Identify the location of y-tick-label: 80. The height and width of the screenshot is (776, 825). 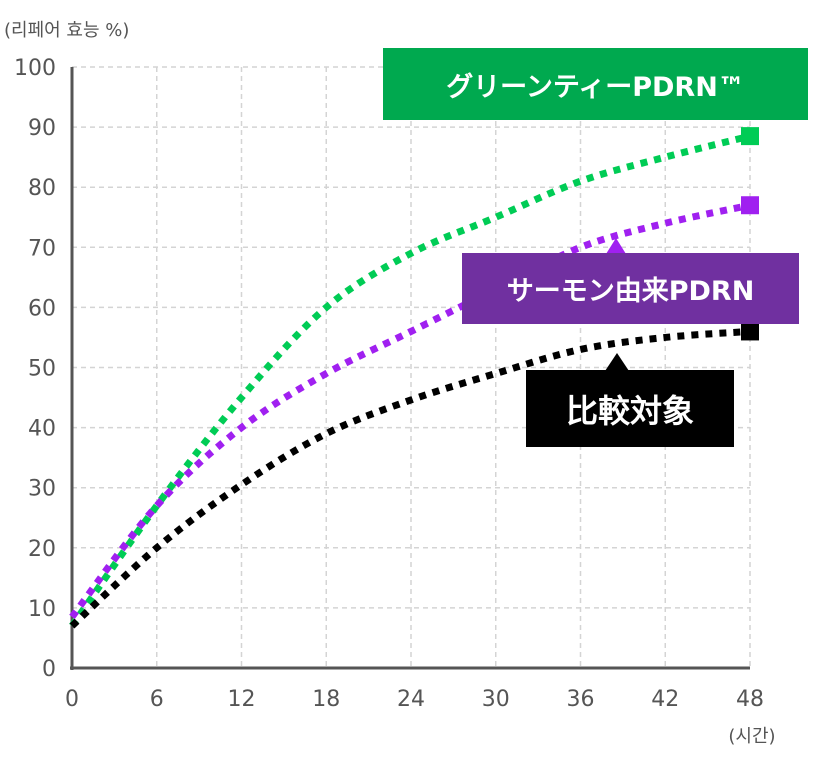
(42, 188).